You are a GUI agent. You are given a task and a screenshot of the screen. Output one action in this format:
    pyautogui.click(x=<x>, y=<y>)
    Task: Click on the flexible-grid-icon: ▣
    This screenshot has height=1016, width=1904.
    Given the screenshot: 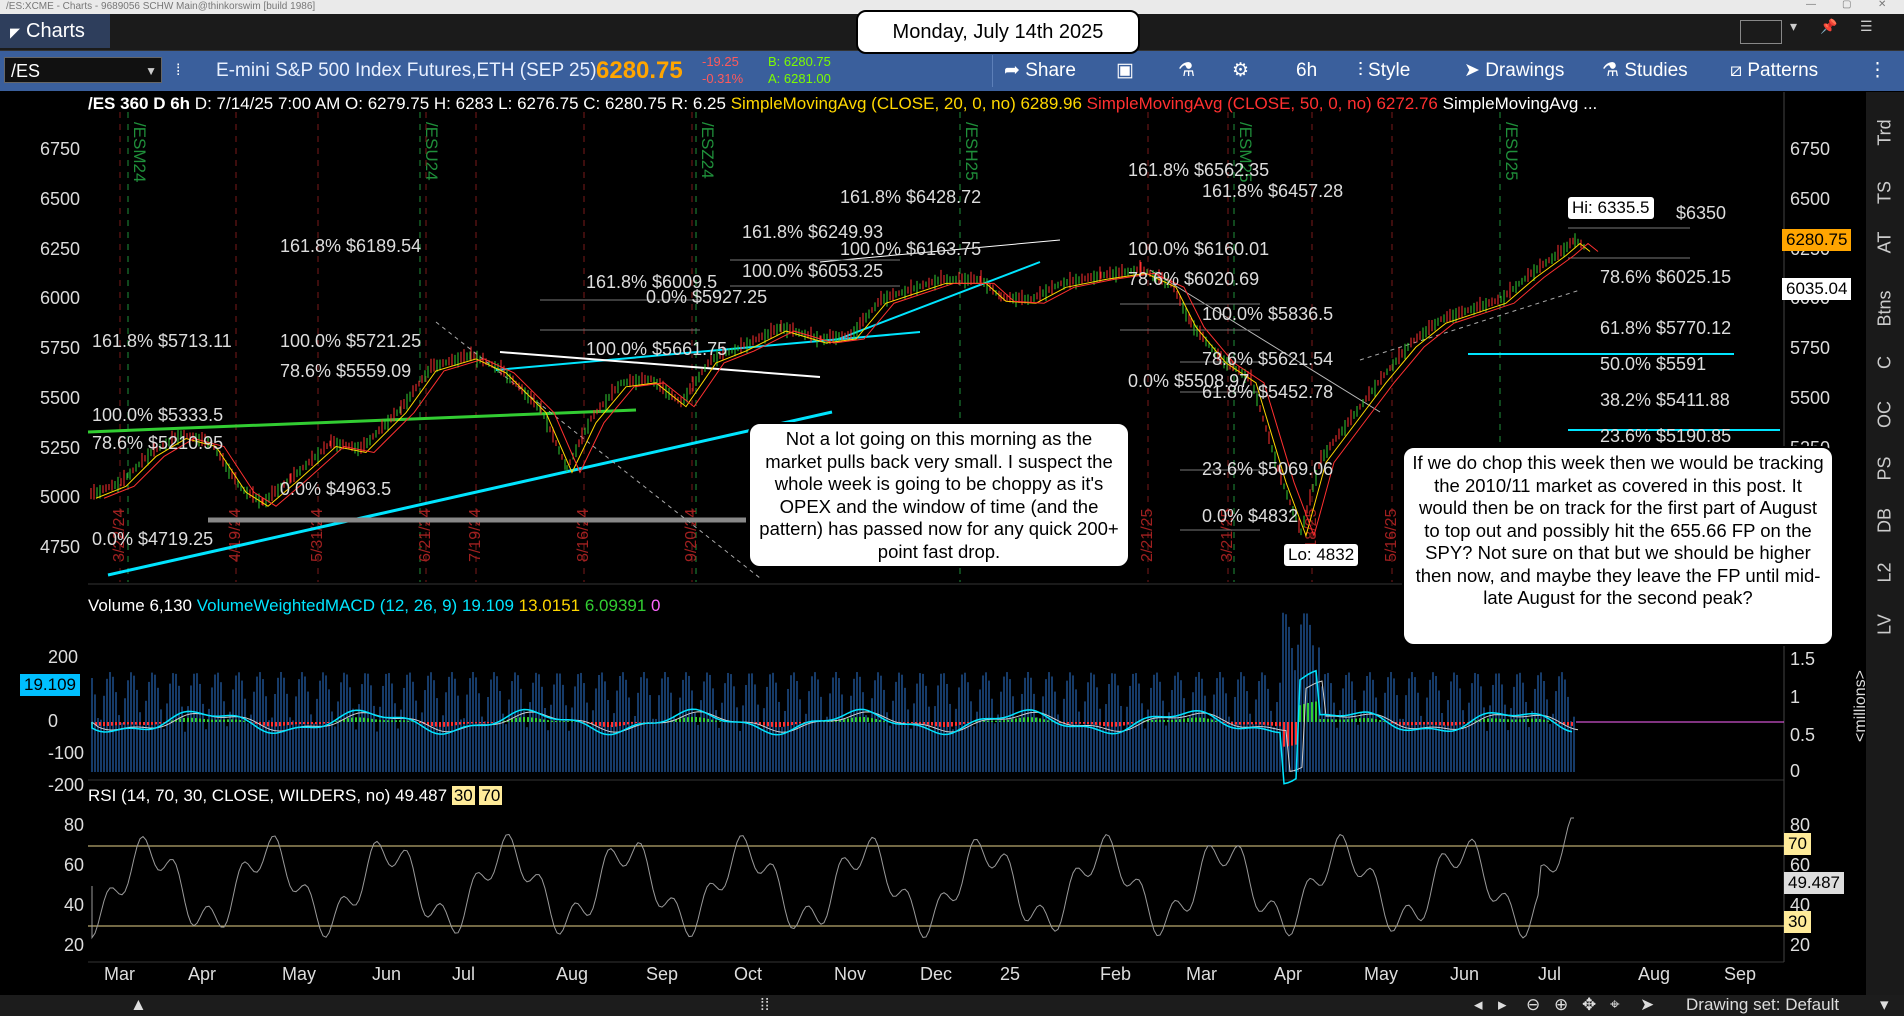 What is the action you would take?
    pyautogui.click(x=1125, y=70)
    